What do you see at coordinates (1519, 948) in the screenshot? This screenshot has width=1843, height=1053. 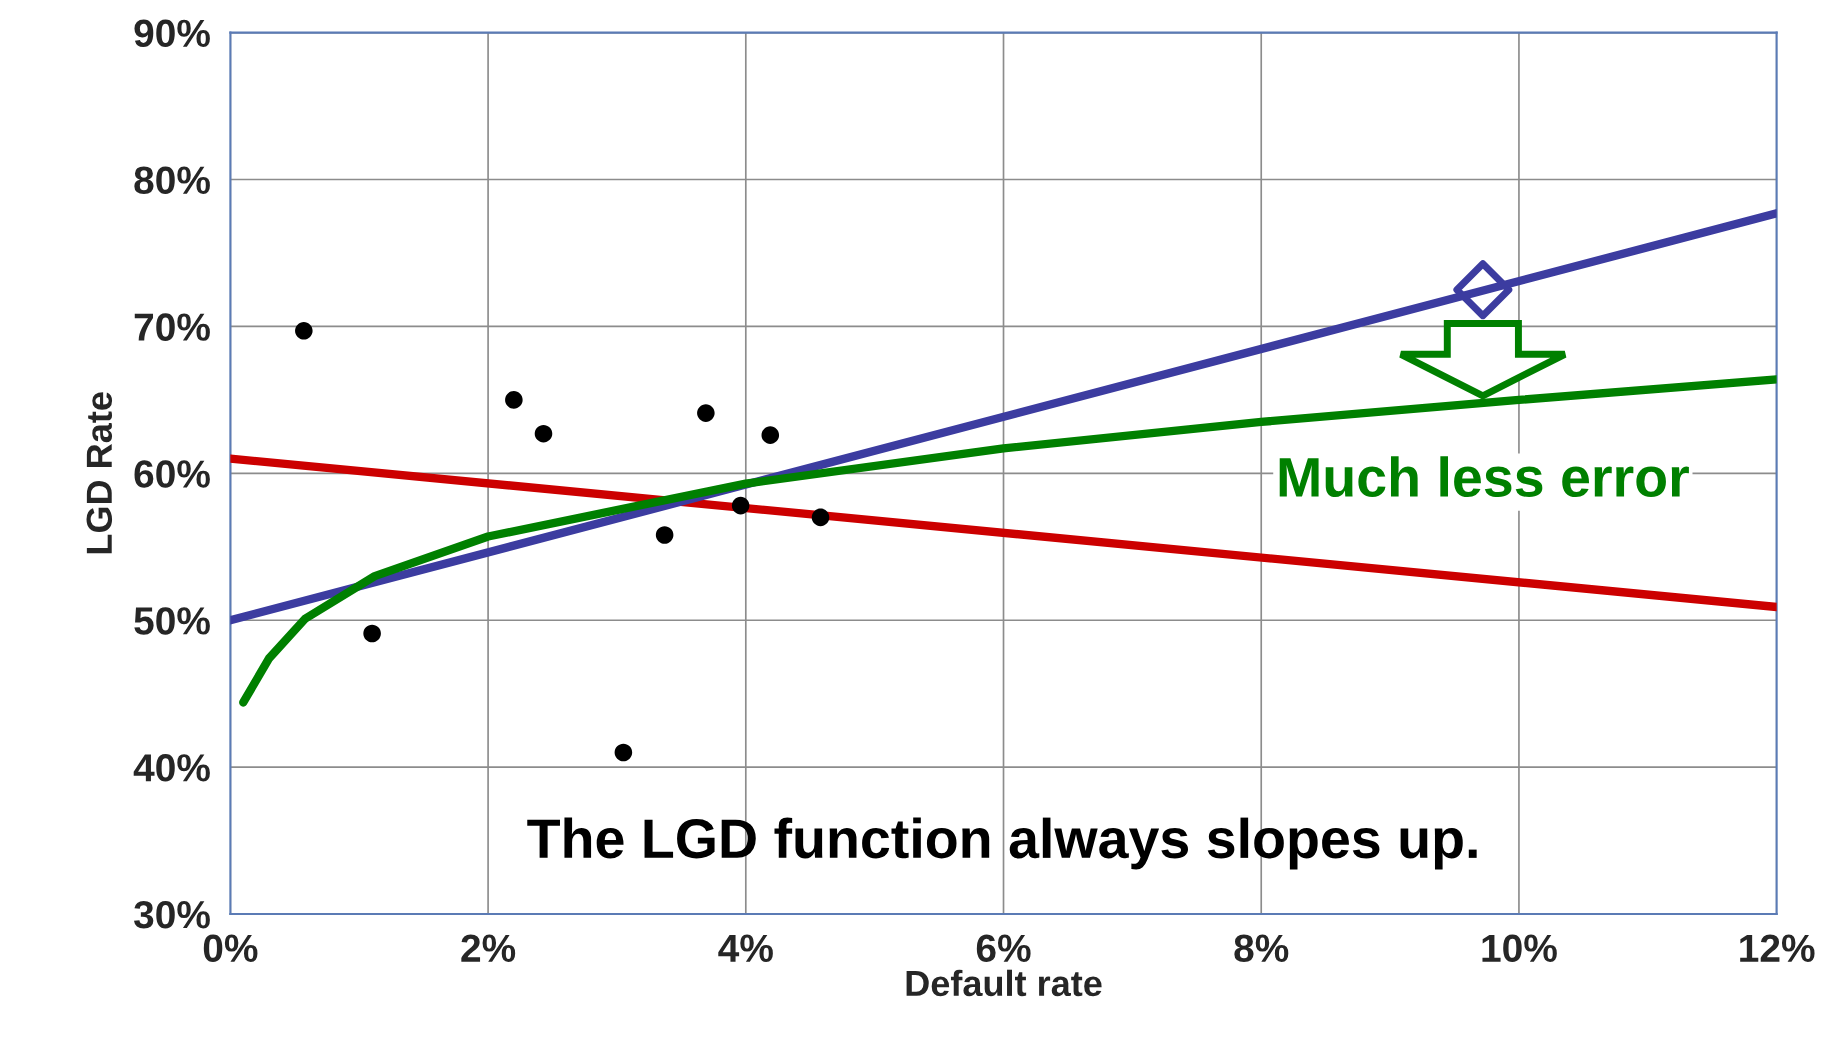 I see `x-tick-label: 10%` at bounding box center [1519, 948].